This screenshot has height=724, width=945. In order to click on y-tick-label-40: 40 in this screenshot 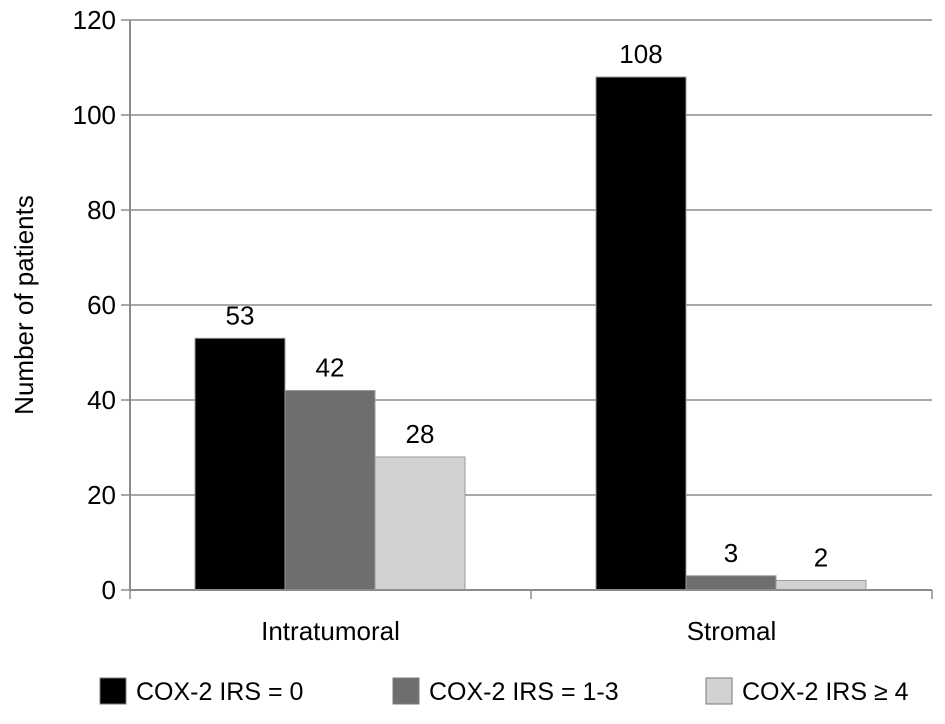, I will do `click(101, 400)`.